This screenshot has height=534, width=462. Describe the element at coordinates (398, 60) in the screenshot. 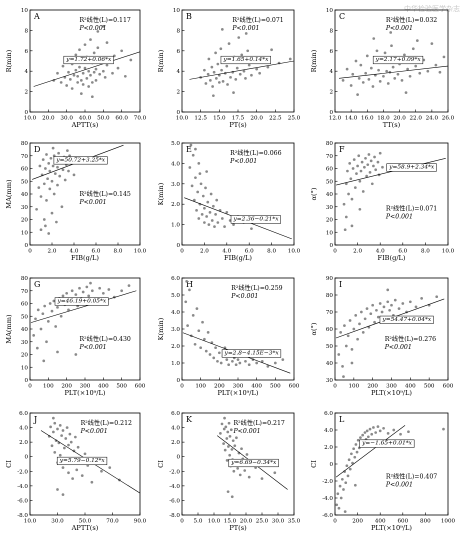

I see `equation-box: y=2.17+0.09*x` at that location.